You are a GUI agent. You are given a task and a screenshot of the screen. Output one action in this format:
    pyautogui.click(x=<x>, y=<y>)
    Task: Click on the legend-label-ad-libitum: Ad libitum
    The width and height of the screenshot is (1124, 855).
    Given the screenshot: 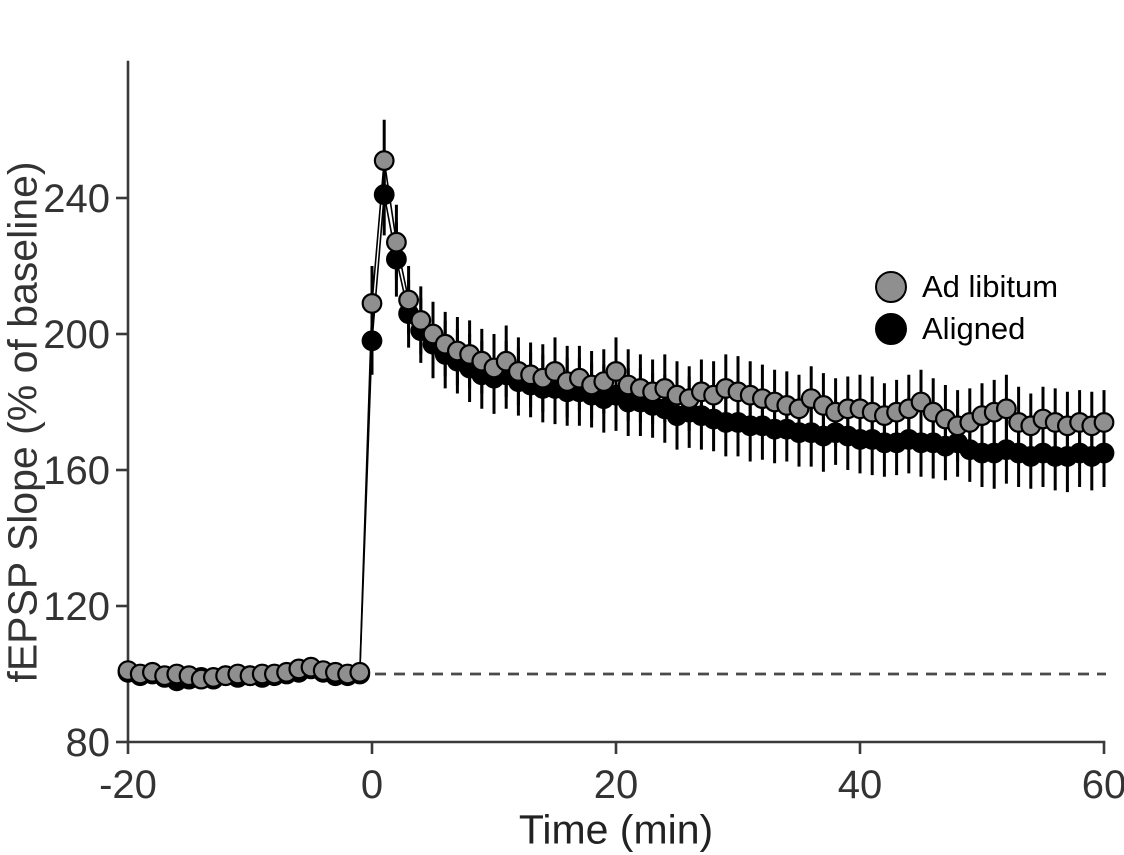 What is the action you would take?
    pyautogui.click(x=990, y=286)
    